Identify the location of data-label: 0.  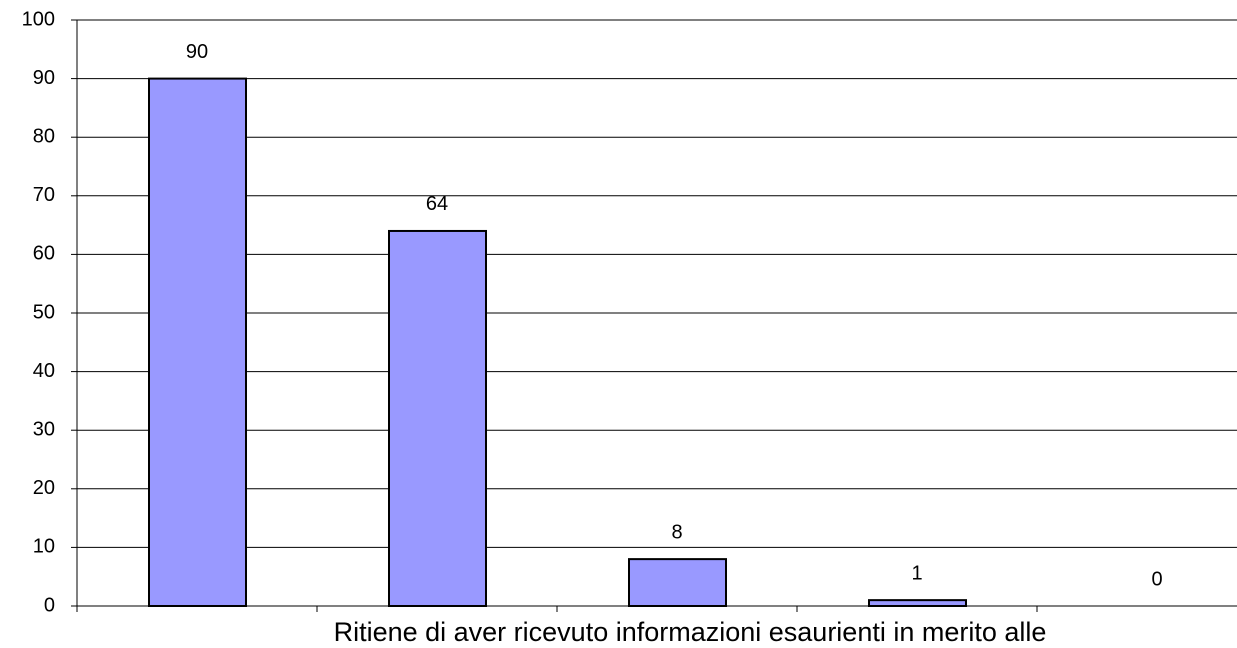
(1156, 579).